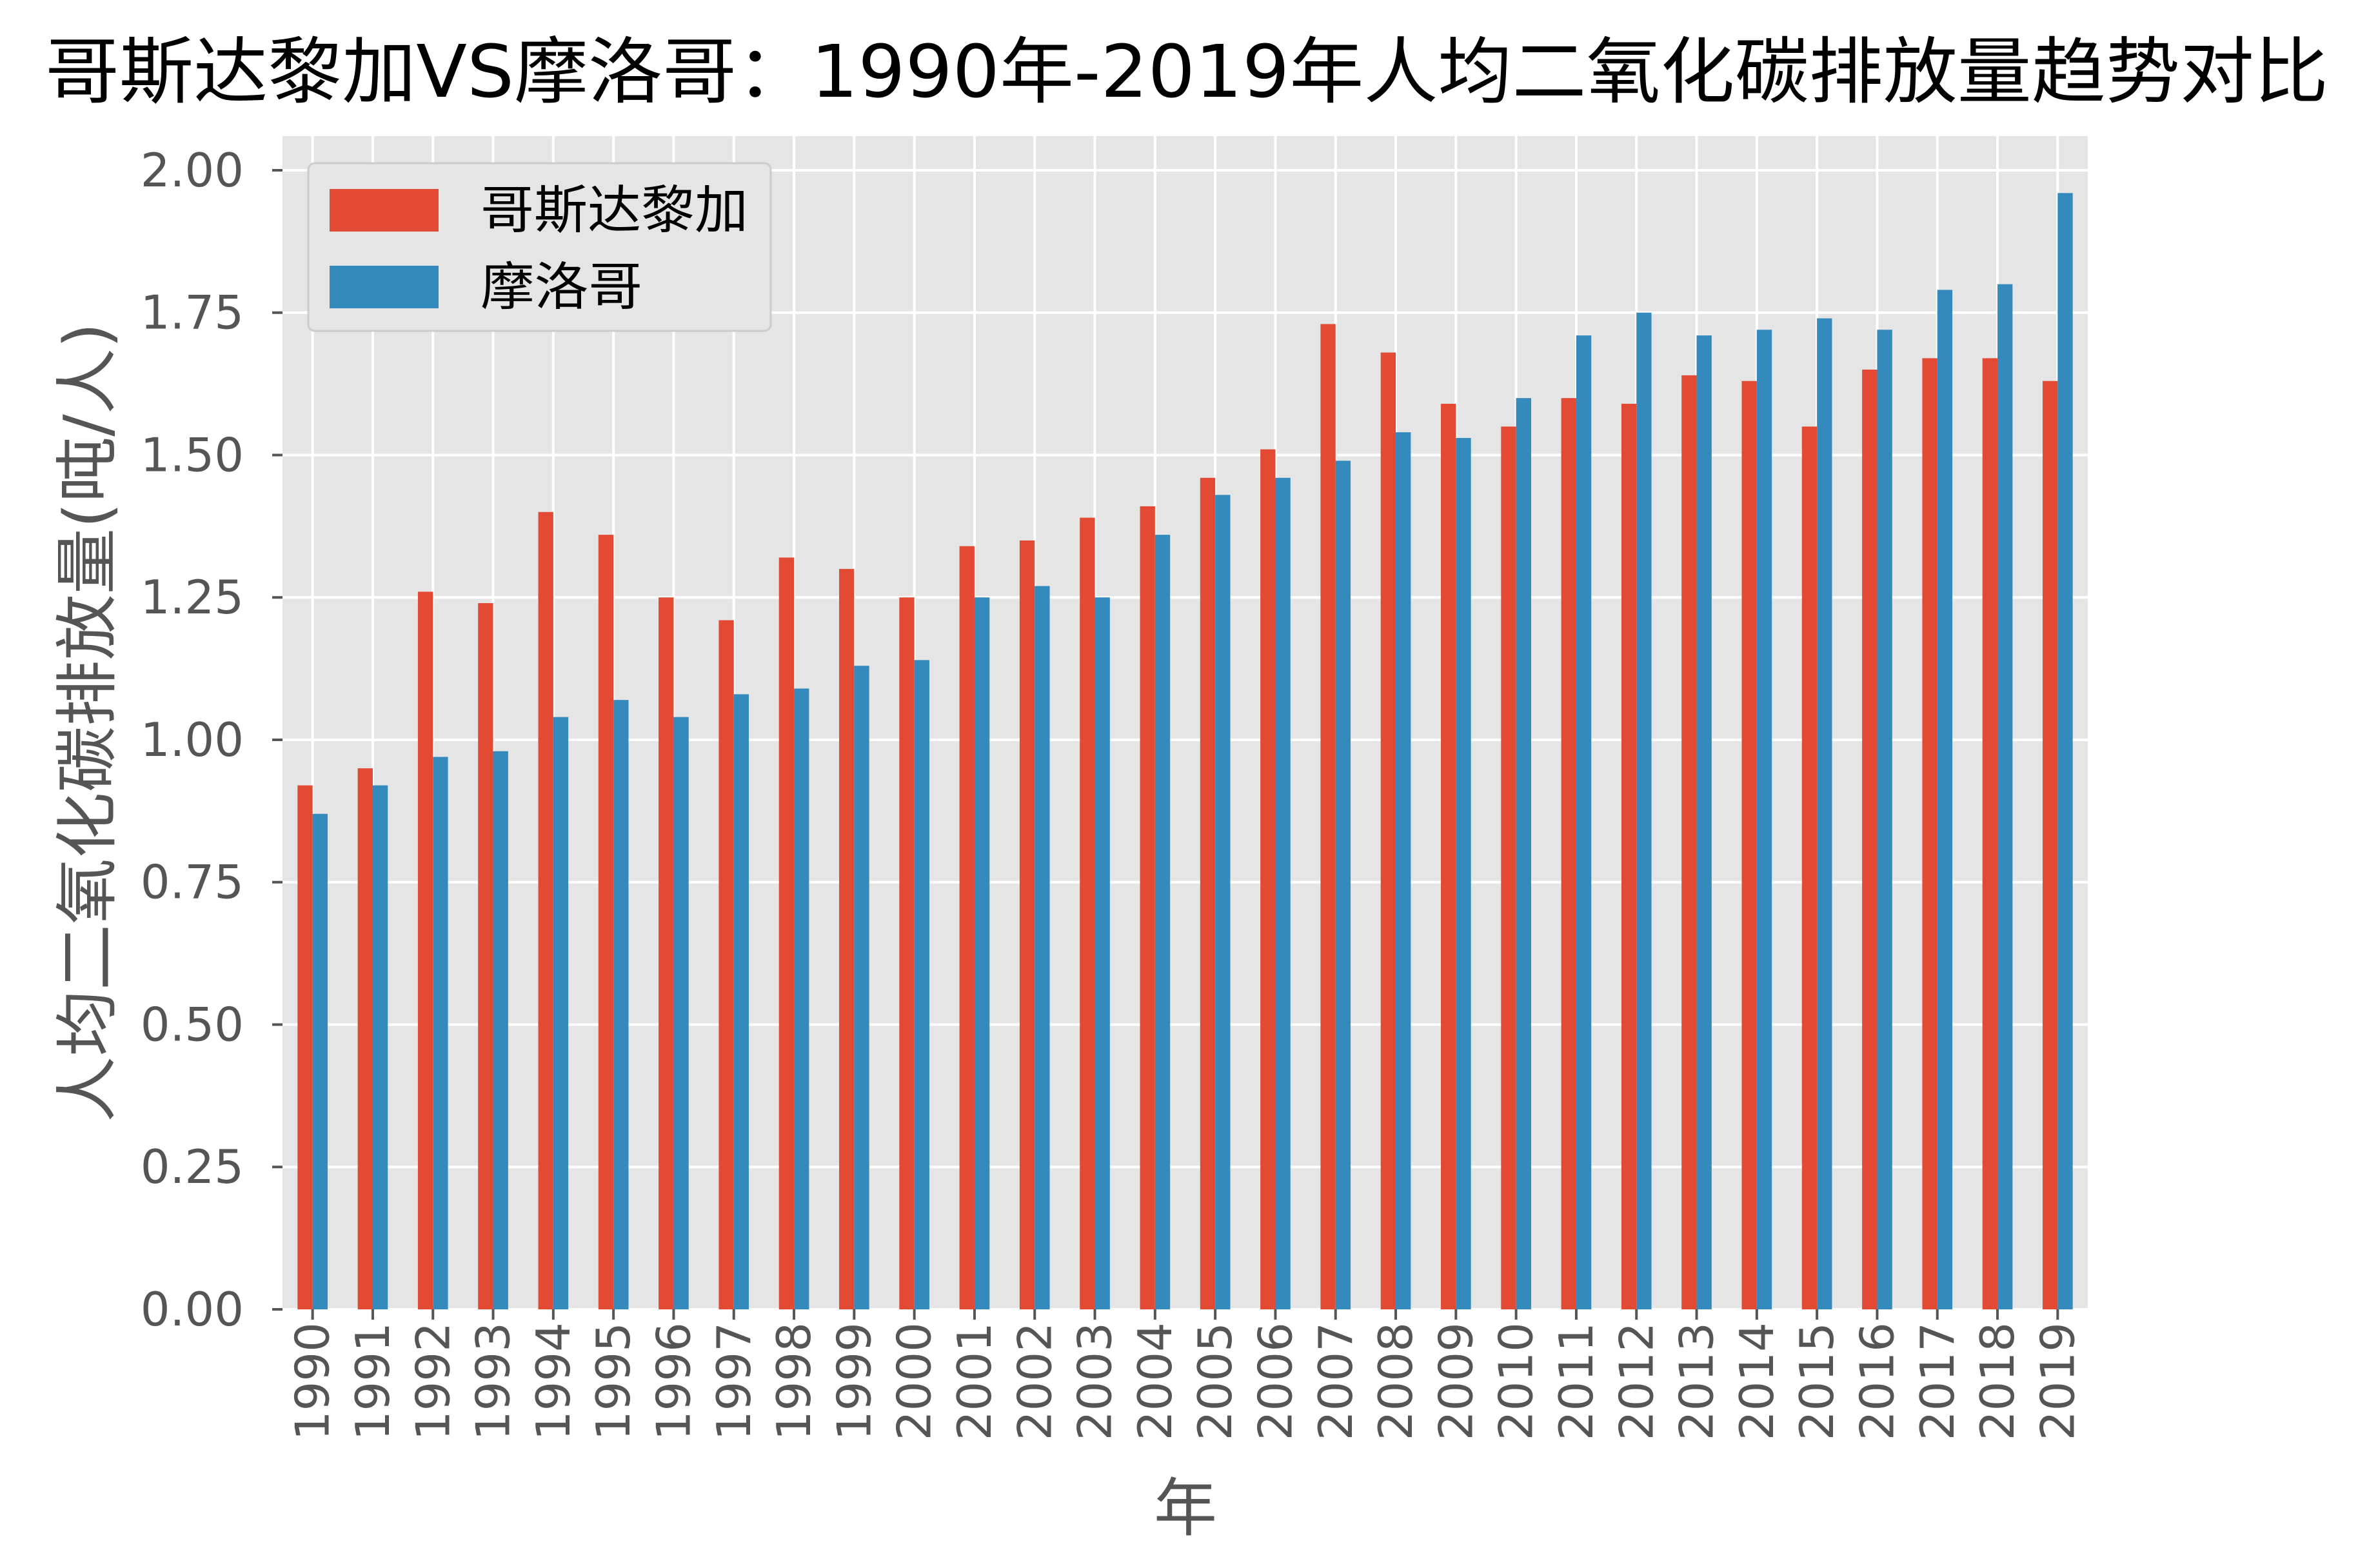  What do you see at coordinates (539, 247) in the screenshot?
I see `legend: 哥斯达黎加 摩洛哥` at bounding box center [539, 247].